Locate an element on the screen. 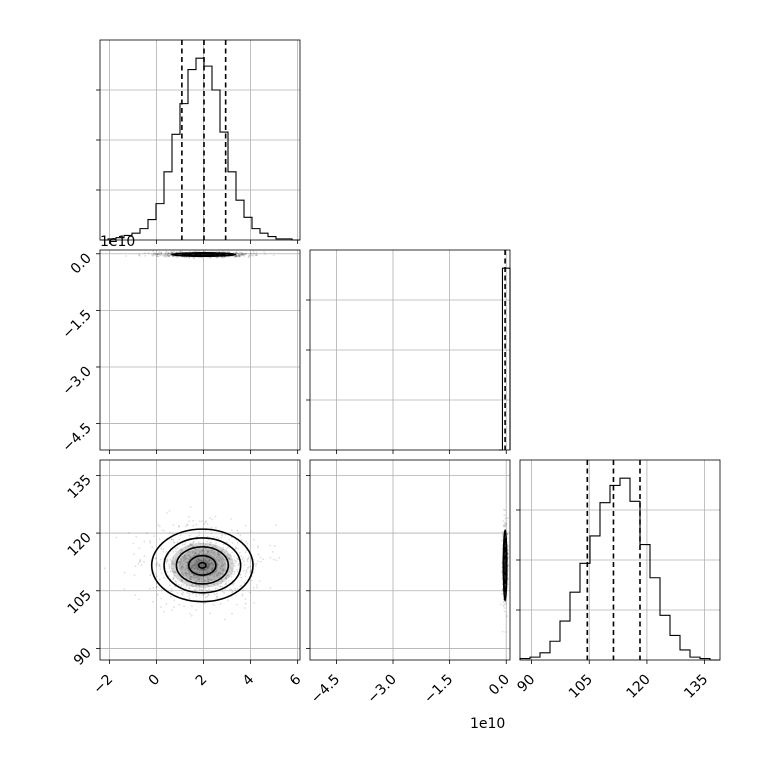 This screenshot has width=760, height=760. x-tick-label-col2: −1.5 is located at coordinates (438, 689).